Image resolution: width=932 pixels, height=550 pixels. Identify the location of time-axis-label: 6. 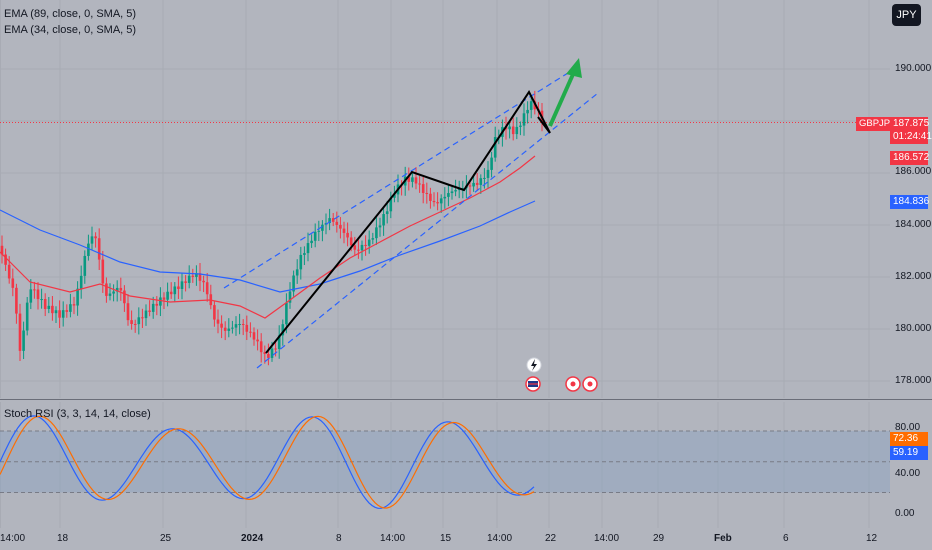
(786, 538).